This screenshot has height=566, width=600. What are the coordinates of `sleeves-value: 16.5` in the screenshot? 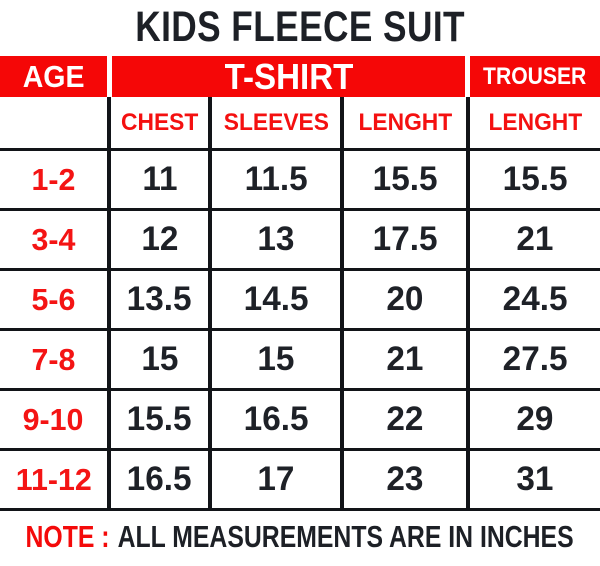 It's located at (276, 419).